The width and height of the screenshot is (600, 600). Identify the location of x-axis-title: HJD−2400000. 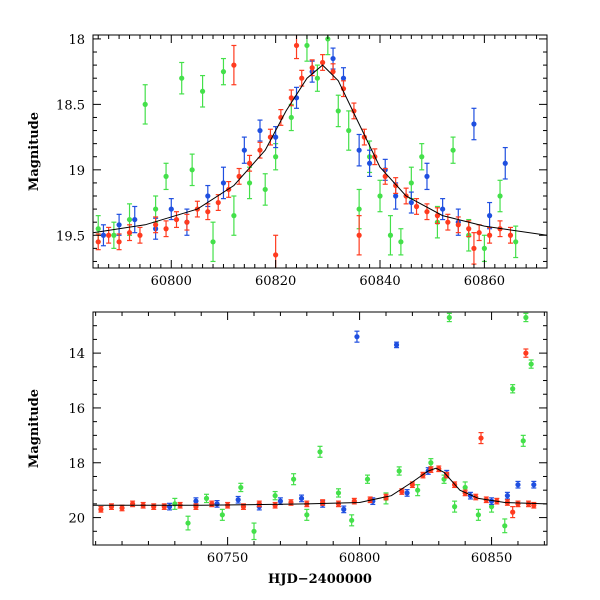
(320, 579).